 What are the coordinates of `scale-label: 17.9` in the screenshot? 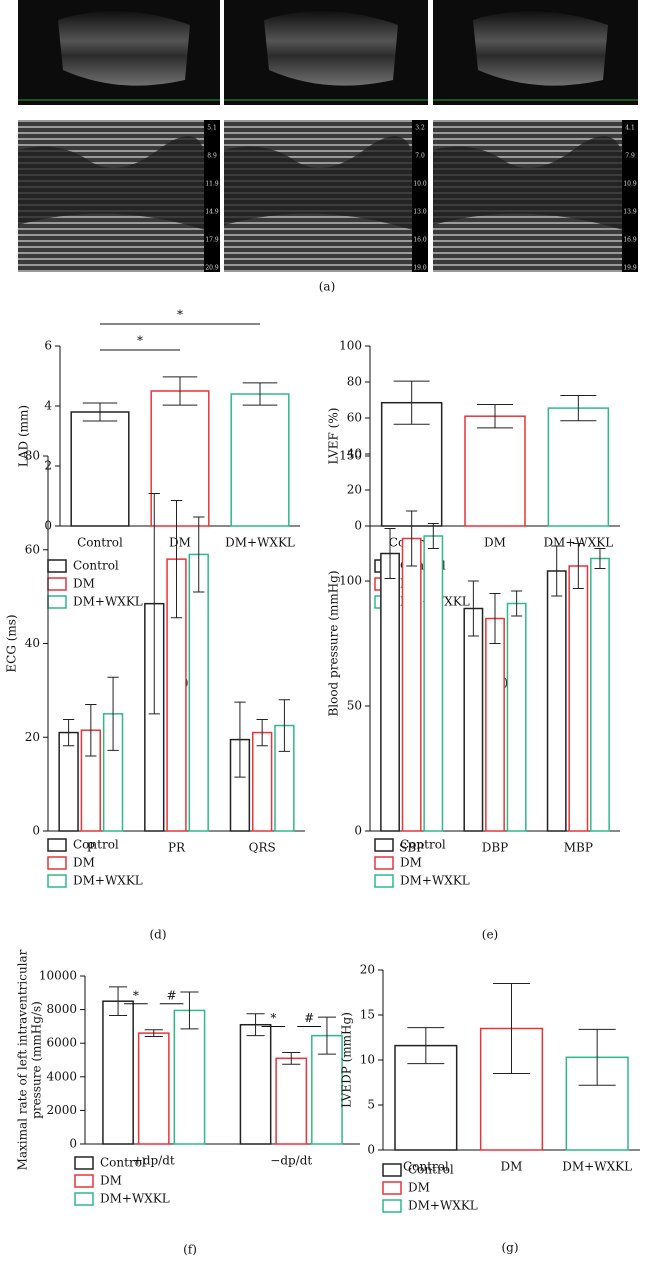 It's located at (212, 240).